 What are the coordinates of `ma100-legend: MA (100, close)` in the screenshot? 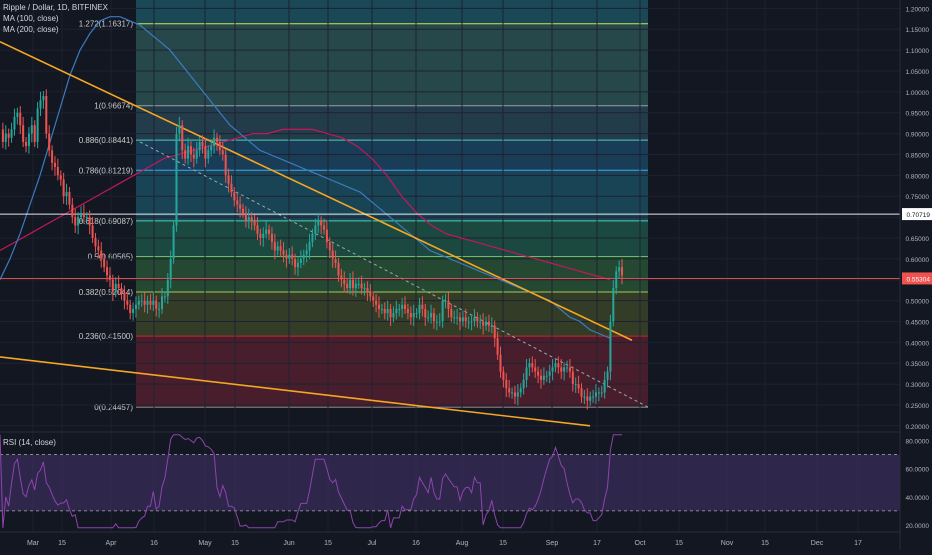 It's located at (31, 18).